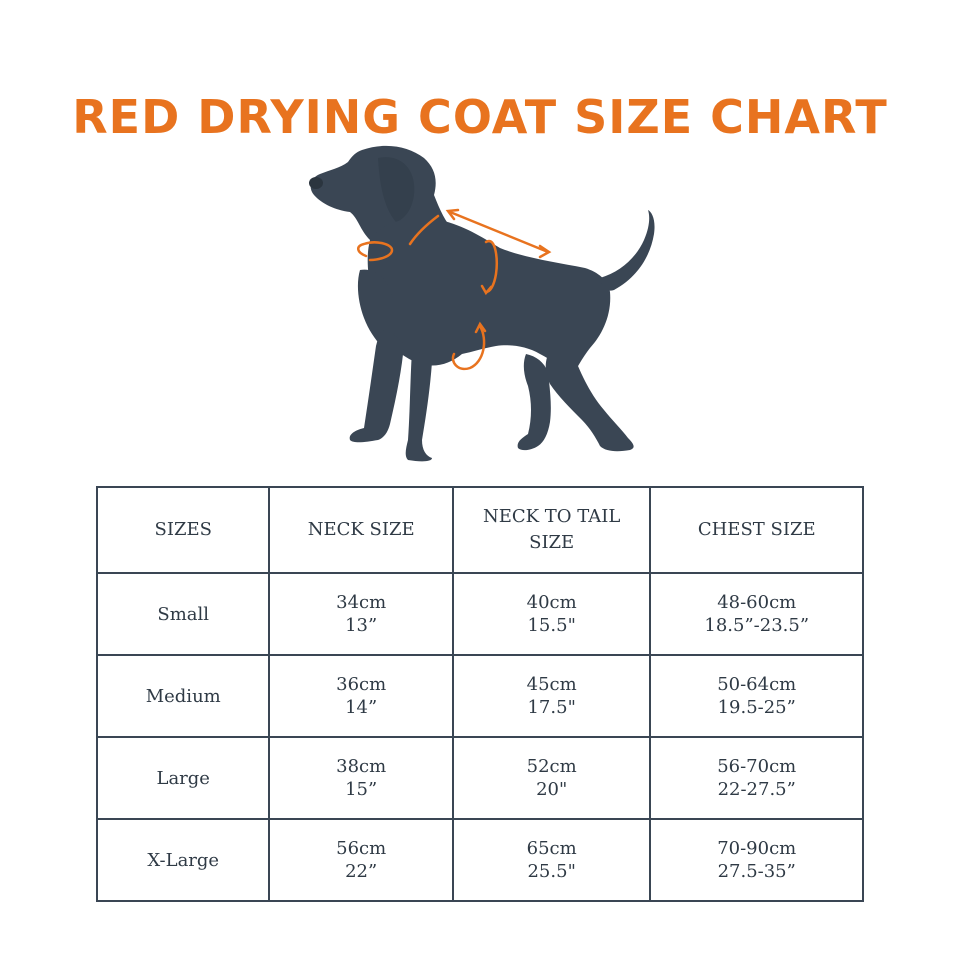 The image size is (960, 960). I want to click on chest-cm: 70-90cm, so click(757, 848).